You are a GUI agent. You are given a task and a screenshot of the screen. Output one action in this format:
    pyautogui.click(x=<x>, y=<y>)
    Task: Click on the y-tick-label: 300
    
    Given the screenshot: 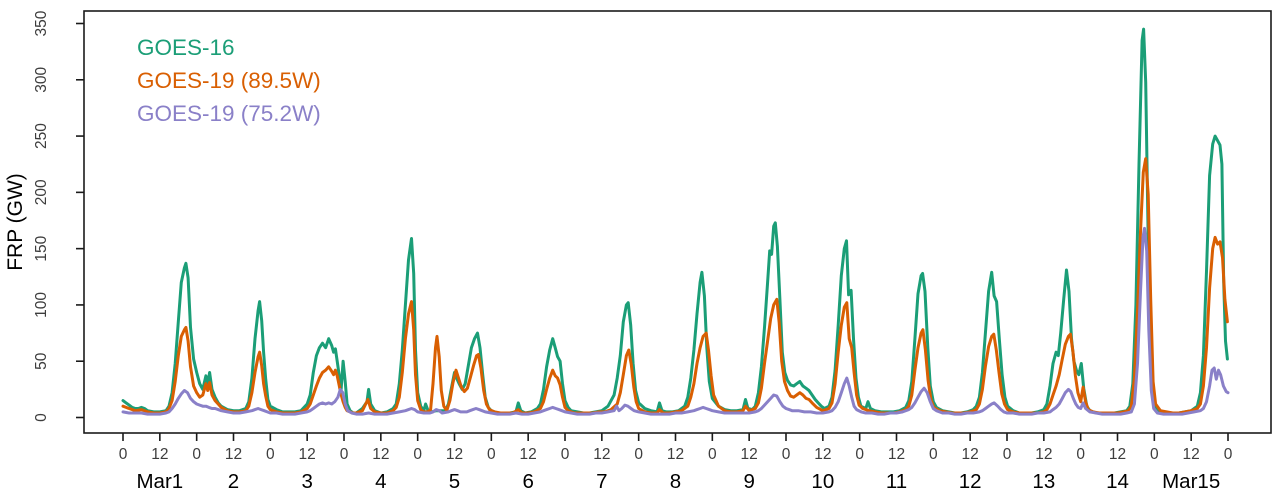 What is the action you would take?
    pyautogui.click(x=41, y=79)
    